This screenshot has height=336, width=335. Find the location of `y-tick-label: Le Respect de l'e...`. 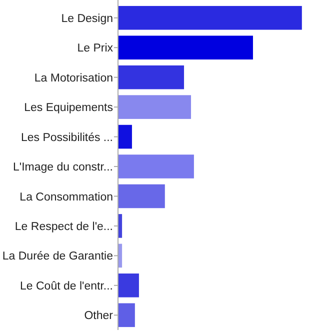

y-tick-label: Le Respect de l'e... is located at coordinates (63, 226).